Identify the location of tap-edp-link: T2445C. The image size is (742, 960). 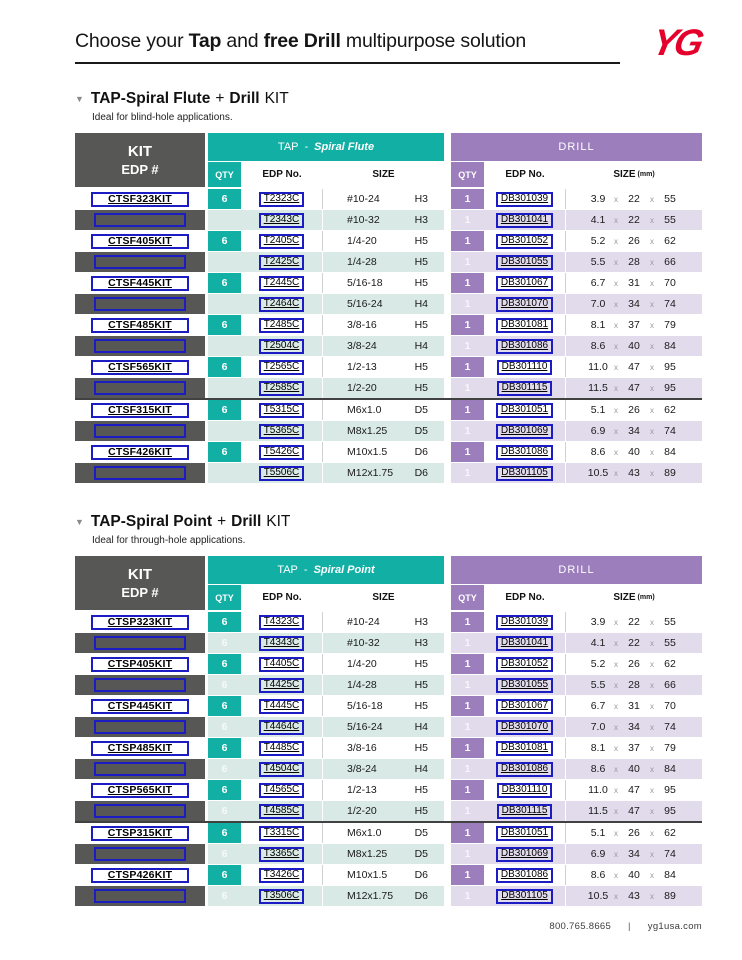
(281, 283).